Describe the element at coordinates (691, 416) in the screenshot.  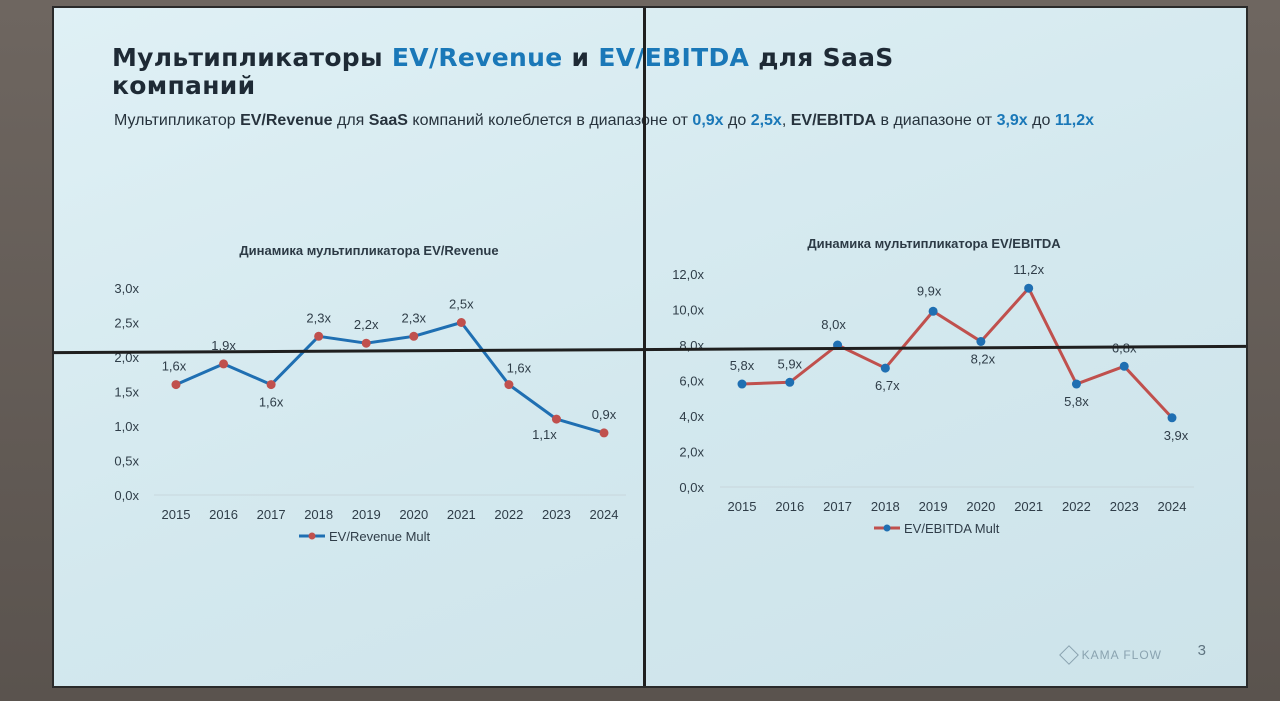
I see `ebitda-y-tick-label: 4,0x` at that location.